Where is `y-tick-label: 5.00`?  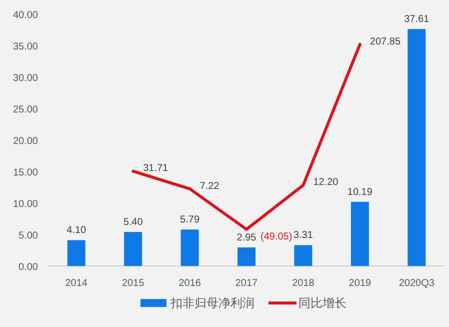
y-tick-label: 5.00 is located at coordinates (28, 236).